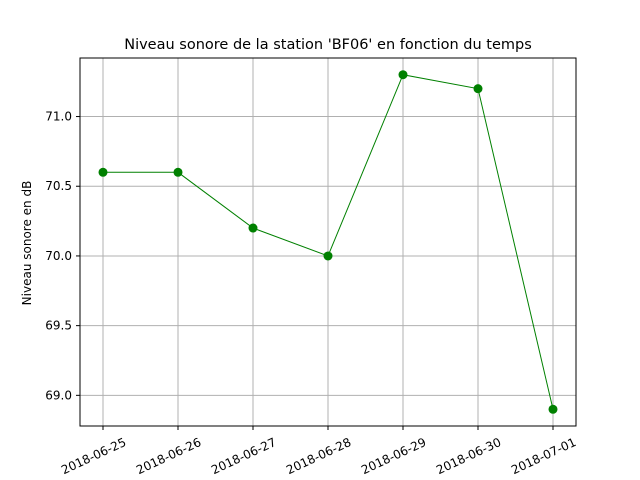  What do you see at coordinates (58, 395) in the screenshot?
I see `y-tick-label: 69.0` at bounding box center [58, 395].